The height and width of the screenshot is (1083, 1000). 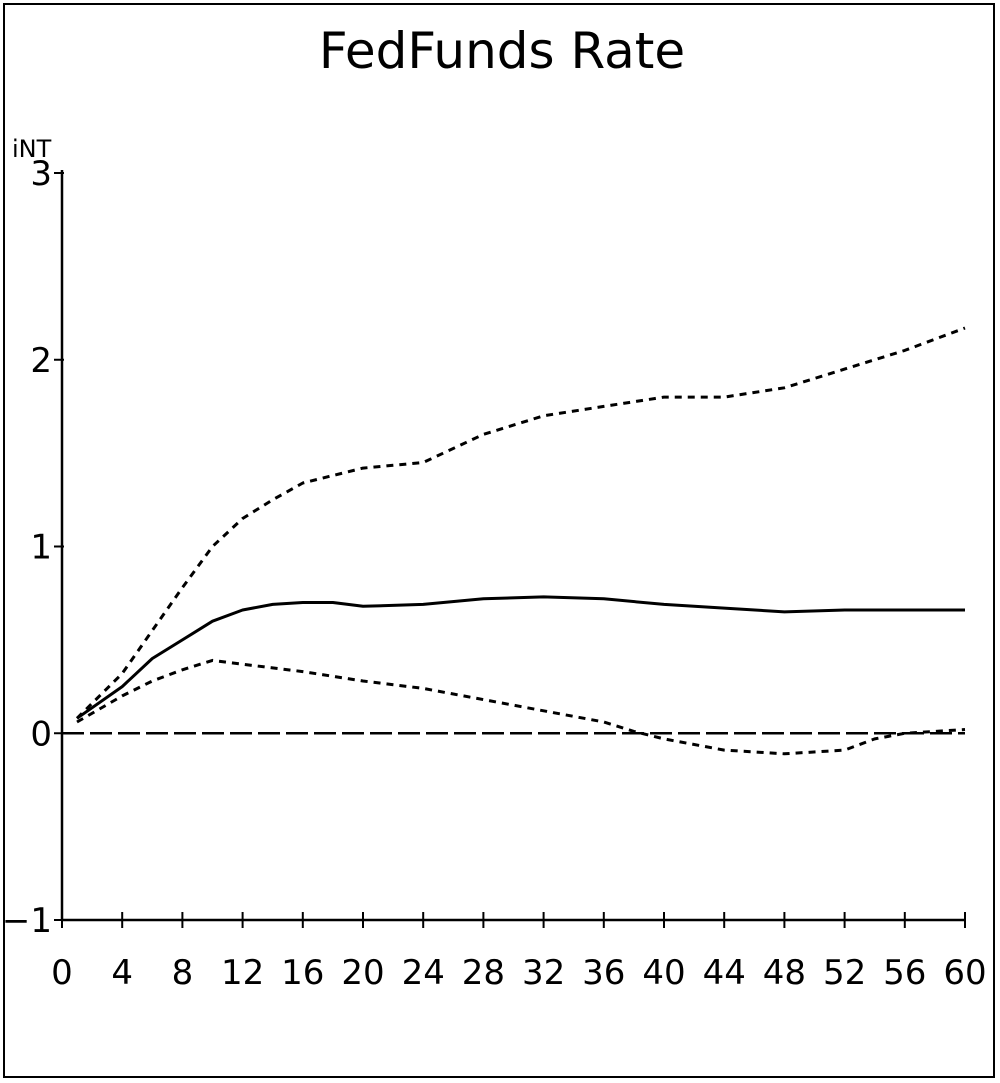 What do you see at coordinates (502, 51) in the screenshot?
I see `chart-title: FedFunds Rate` at bounding box center [502, 51].